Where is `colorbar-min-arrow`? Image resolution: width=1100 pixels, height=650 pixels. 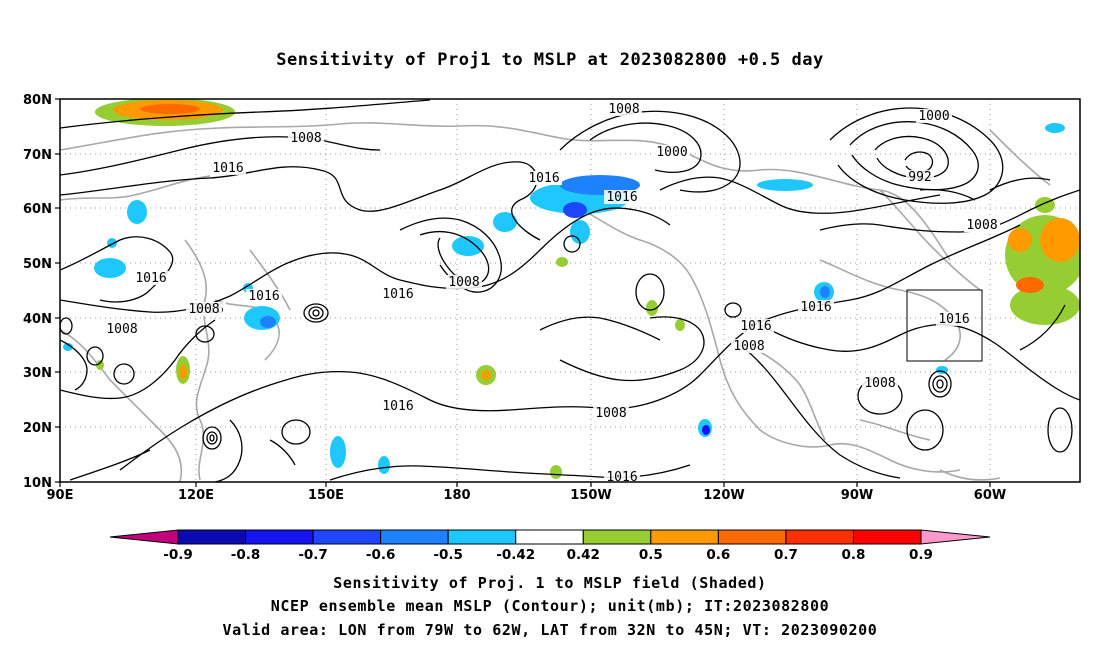
colorbar-min-arrow is located at coordinates (144, 537).